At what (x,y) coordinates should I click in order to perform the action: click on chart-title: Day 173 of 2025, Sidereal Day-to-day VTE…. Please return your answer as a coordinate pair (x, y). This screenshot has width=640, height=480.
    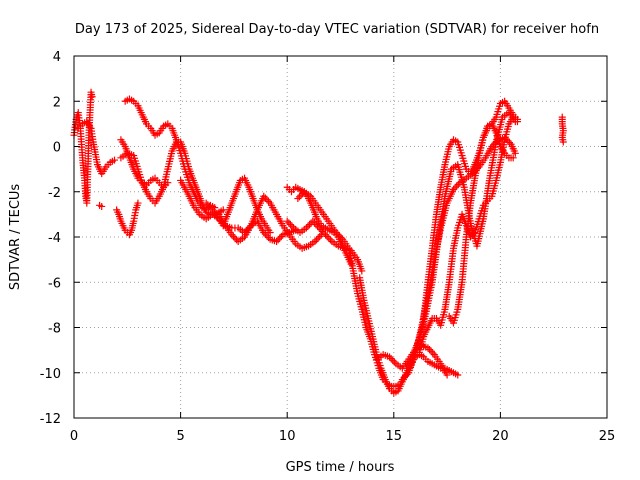
    Looking at the image, I should click on (337, 29).